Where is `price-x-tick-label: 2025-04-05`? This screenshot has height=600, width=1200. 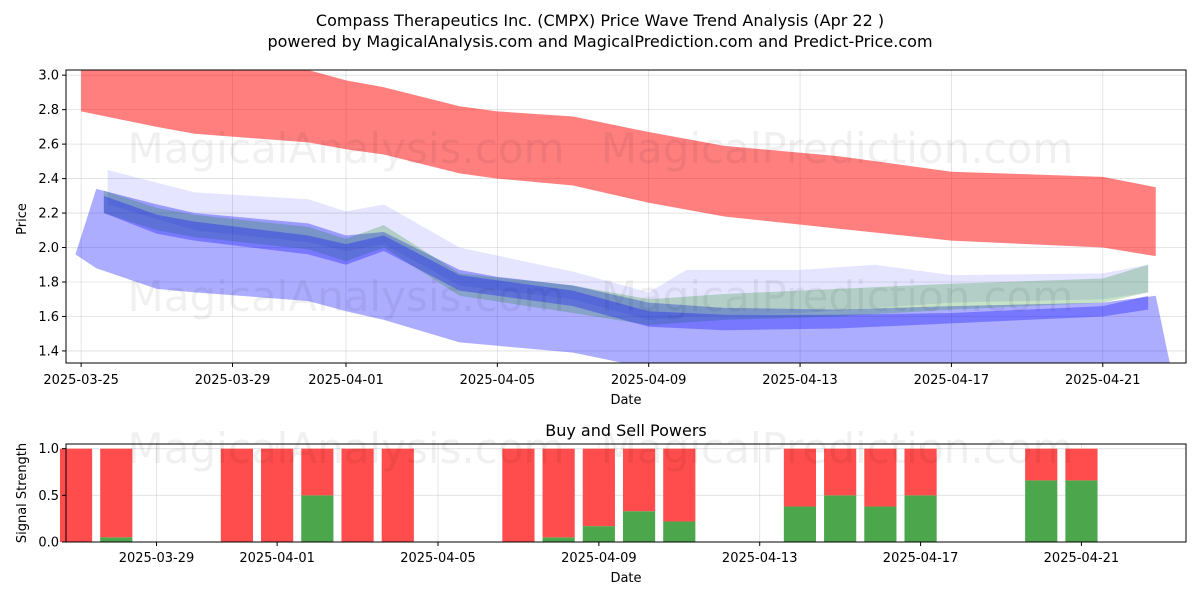 price-x-tick-label: 2025-04-05 is located at coordinates (498, 380).